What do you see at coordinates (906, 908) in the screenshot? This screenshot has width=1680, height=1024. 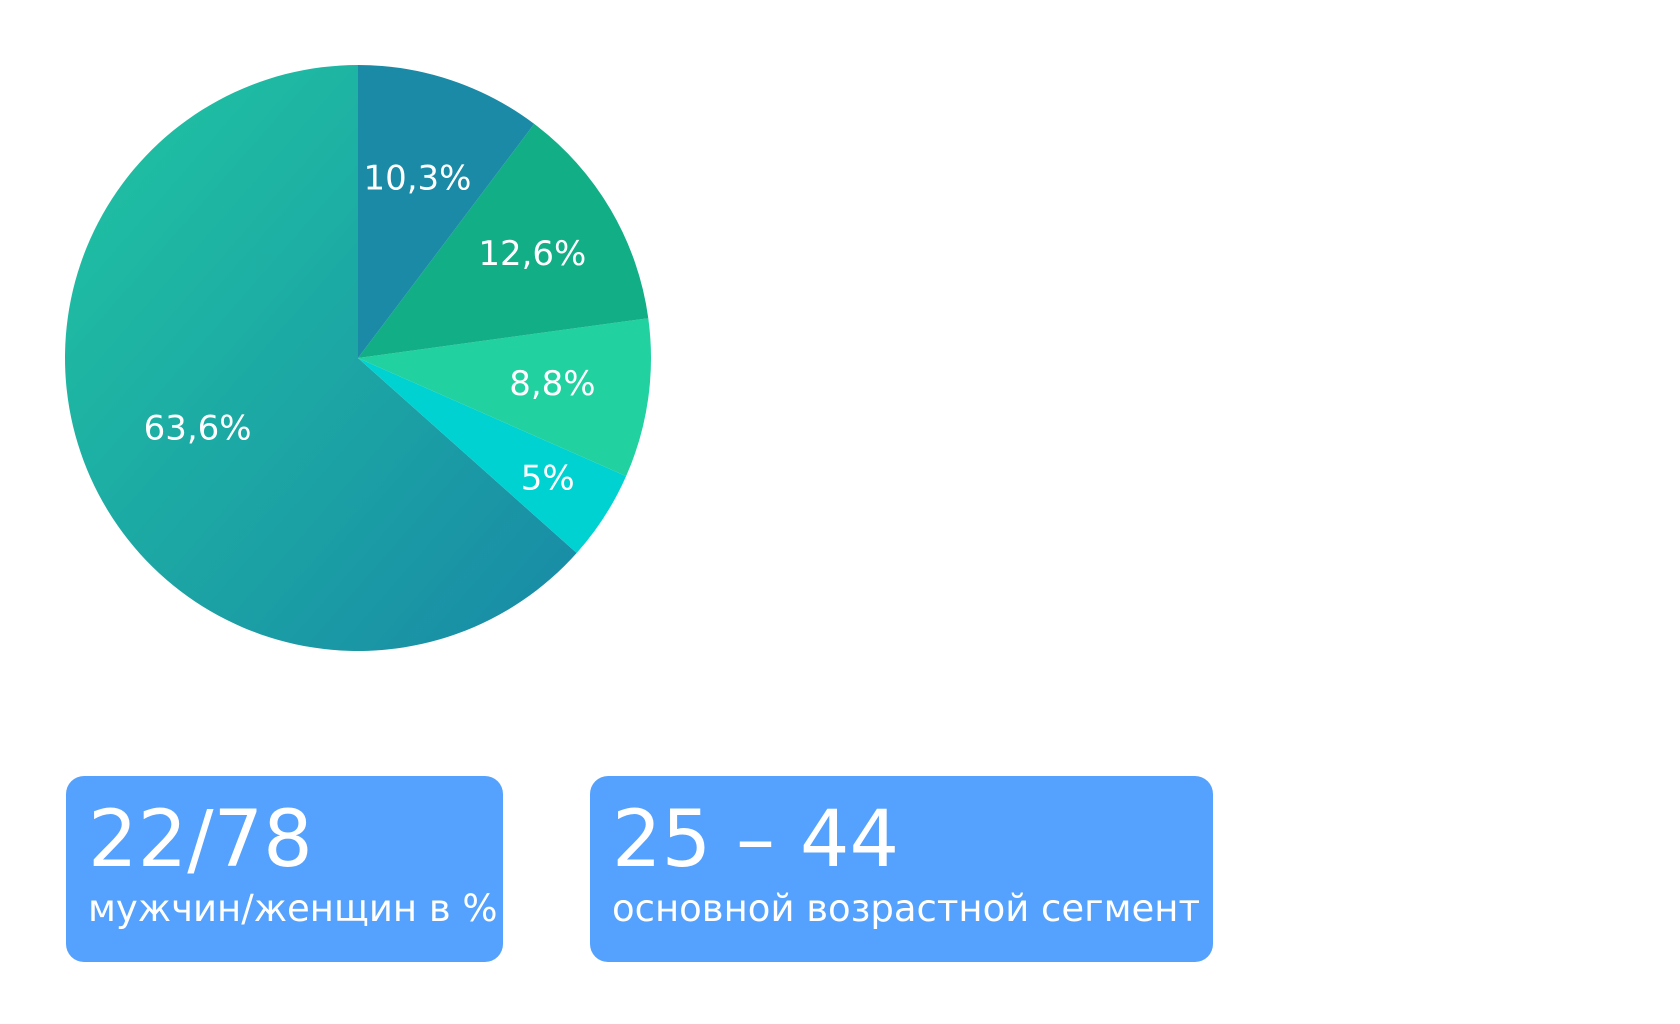 I see `age-segment-caption: основной возрастной сегмент` at bounding box center [906, 908].